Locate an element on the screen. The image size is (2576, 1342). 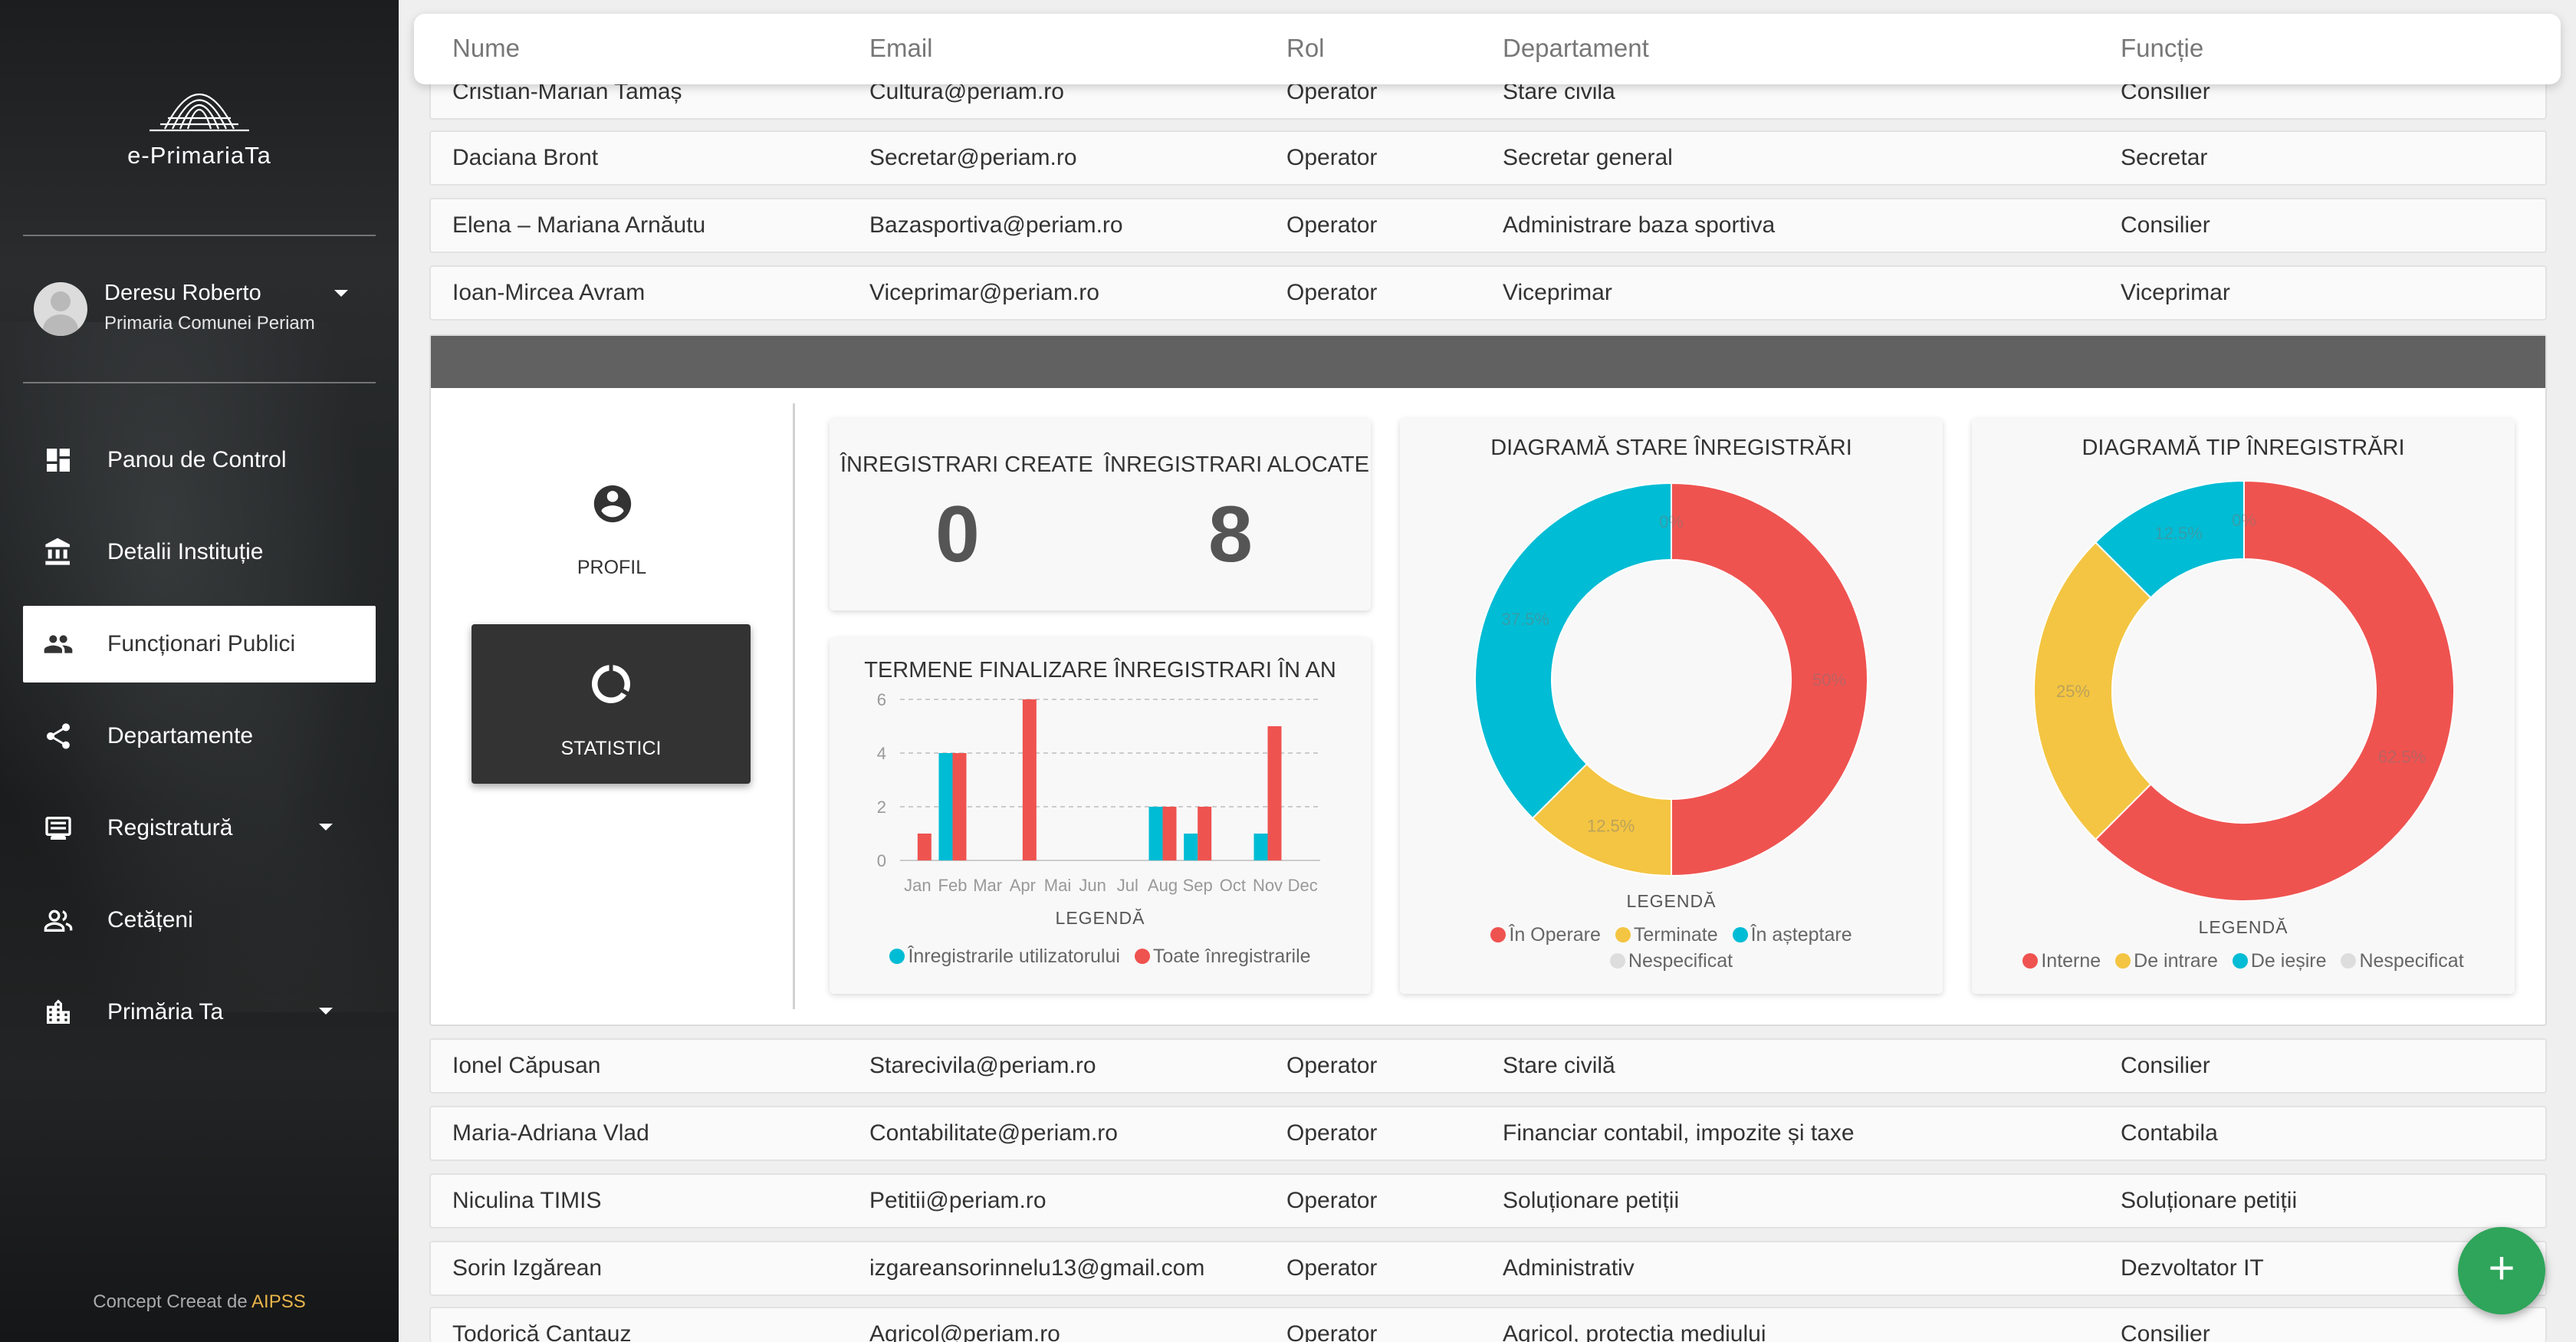
share-icon is located at coordinates (58, 736).